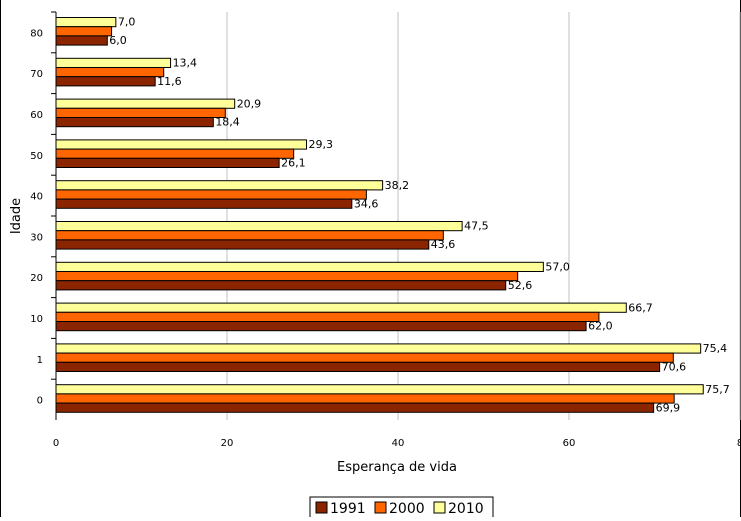 Image resolution: width=741 pixels, height=521 pixels. I want to click on data-label: 47,5, so click(476, 226).